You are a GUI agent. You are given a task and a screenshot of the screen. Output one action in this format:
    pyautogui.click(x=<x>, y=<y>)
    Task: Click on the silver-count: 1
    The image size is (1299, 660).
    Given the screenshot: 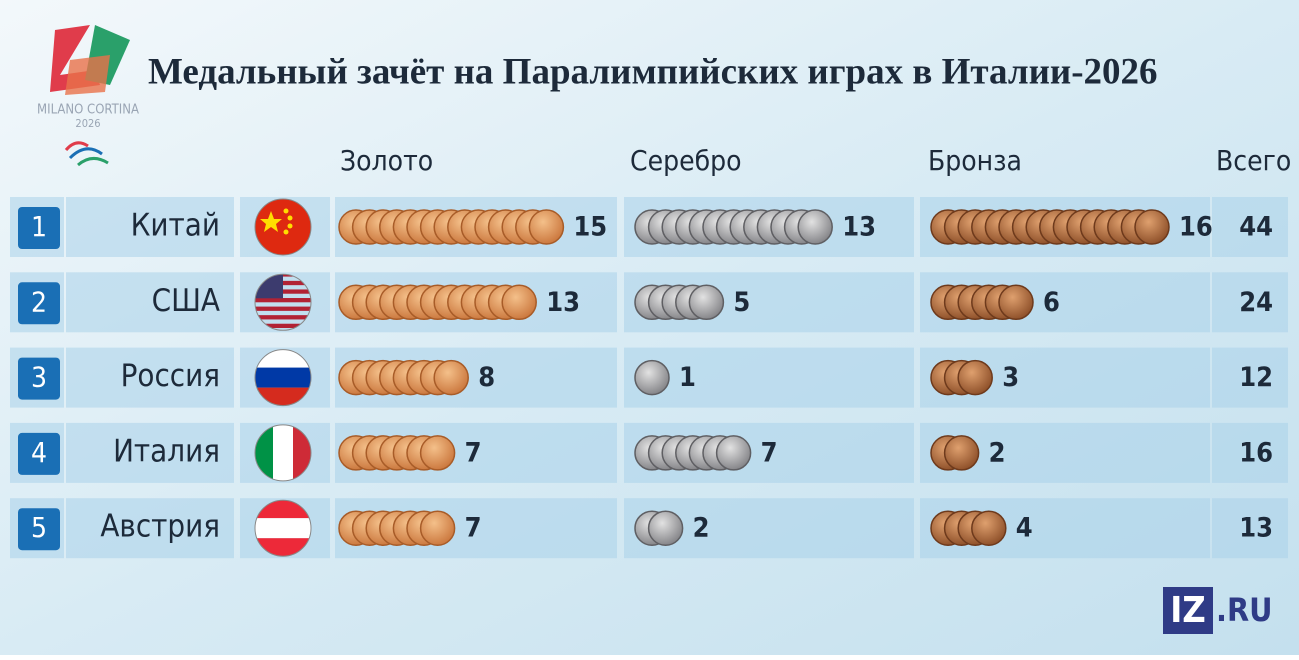 What is the action you would take?
    pyautogui.click(x=687, y=377)
    